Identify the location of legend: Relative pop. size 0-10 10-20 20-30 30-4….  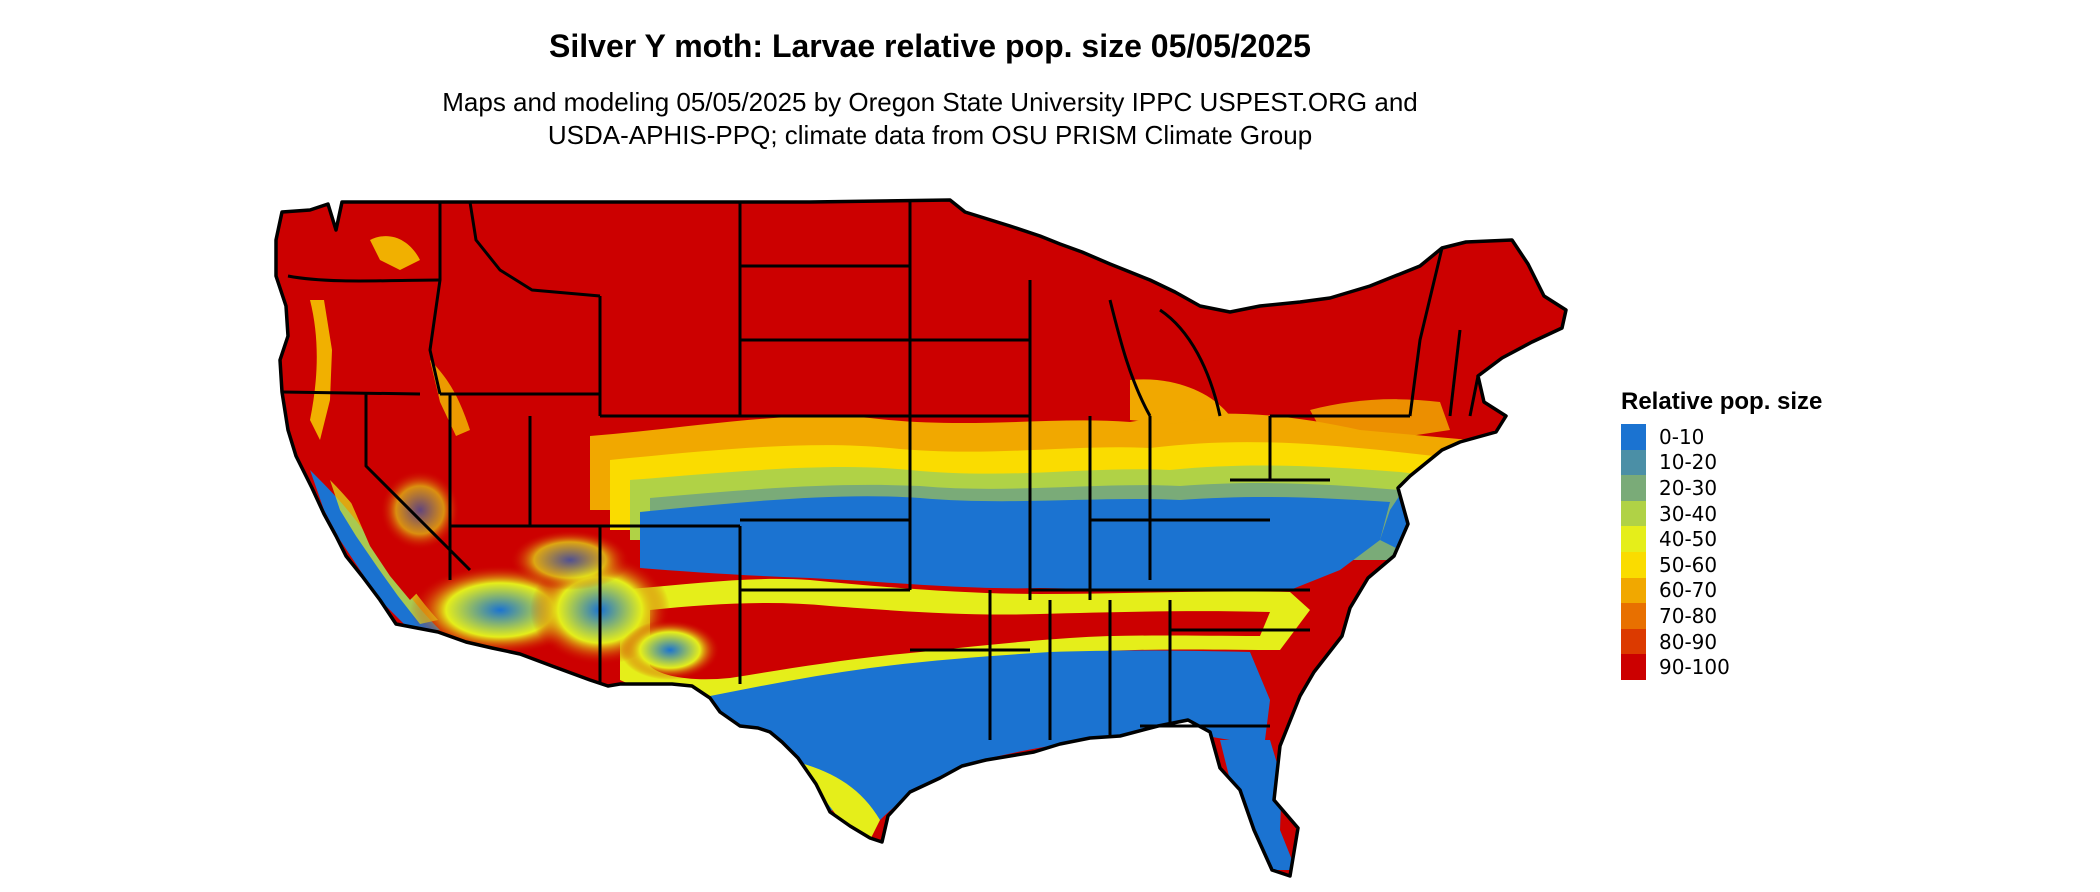
(1721, 534).